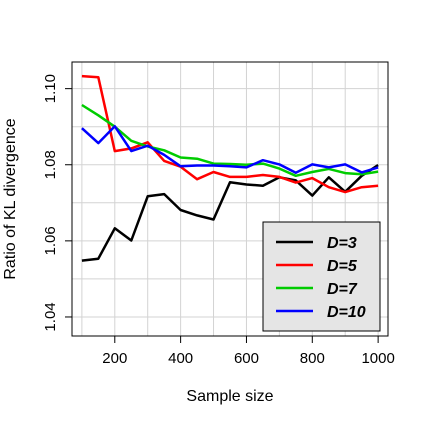 The width and height of the screenshot is (423, 423). Describe the element at coordinates (114, 358) in the screenshot. I see `x-tick-label: 200` at that location.